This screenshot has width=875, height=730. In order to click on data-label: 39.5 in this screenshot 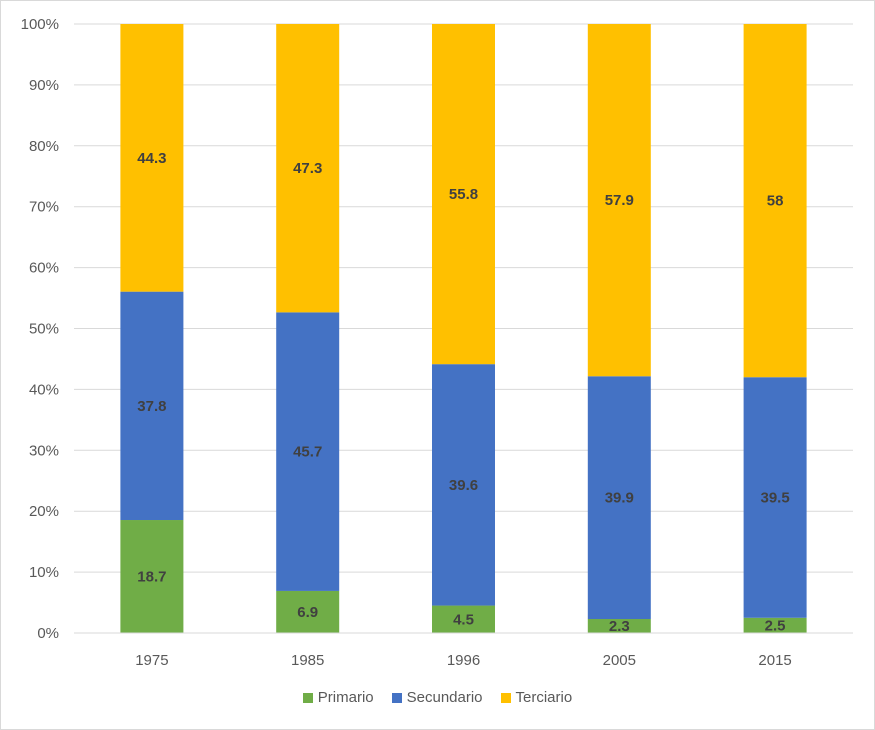, I will do `click(774, 497)`.